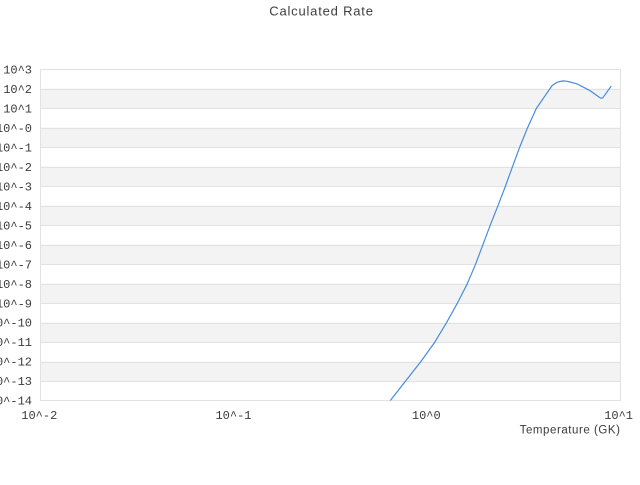  Describe the element at coordinates (16, 265) in the screenshot. I see `svg-text: 10^-7` at that location.